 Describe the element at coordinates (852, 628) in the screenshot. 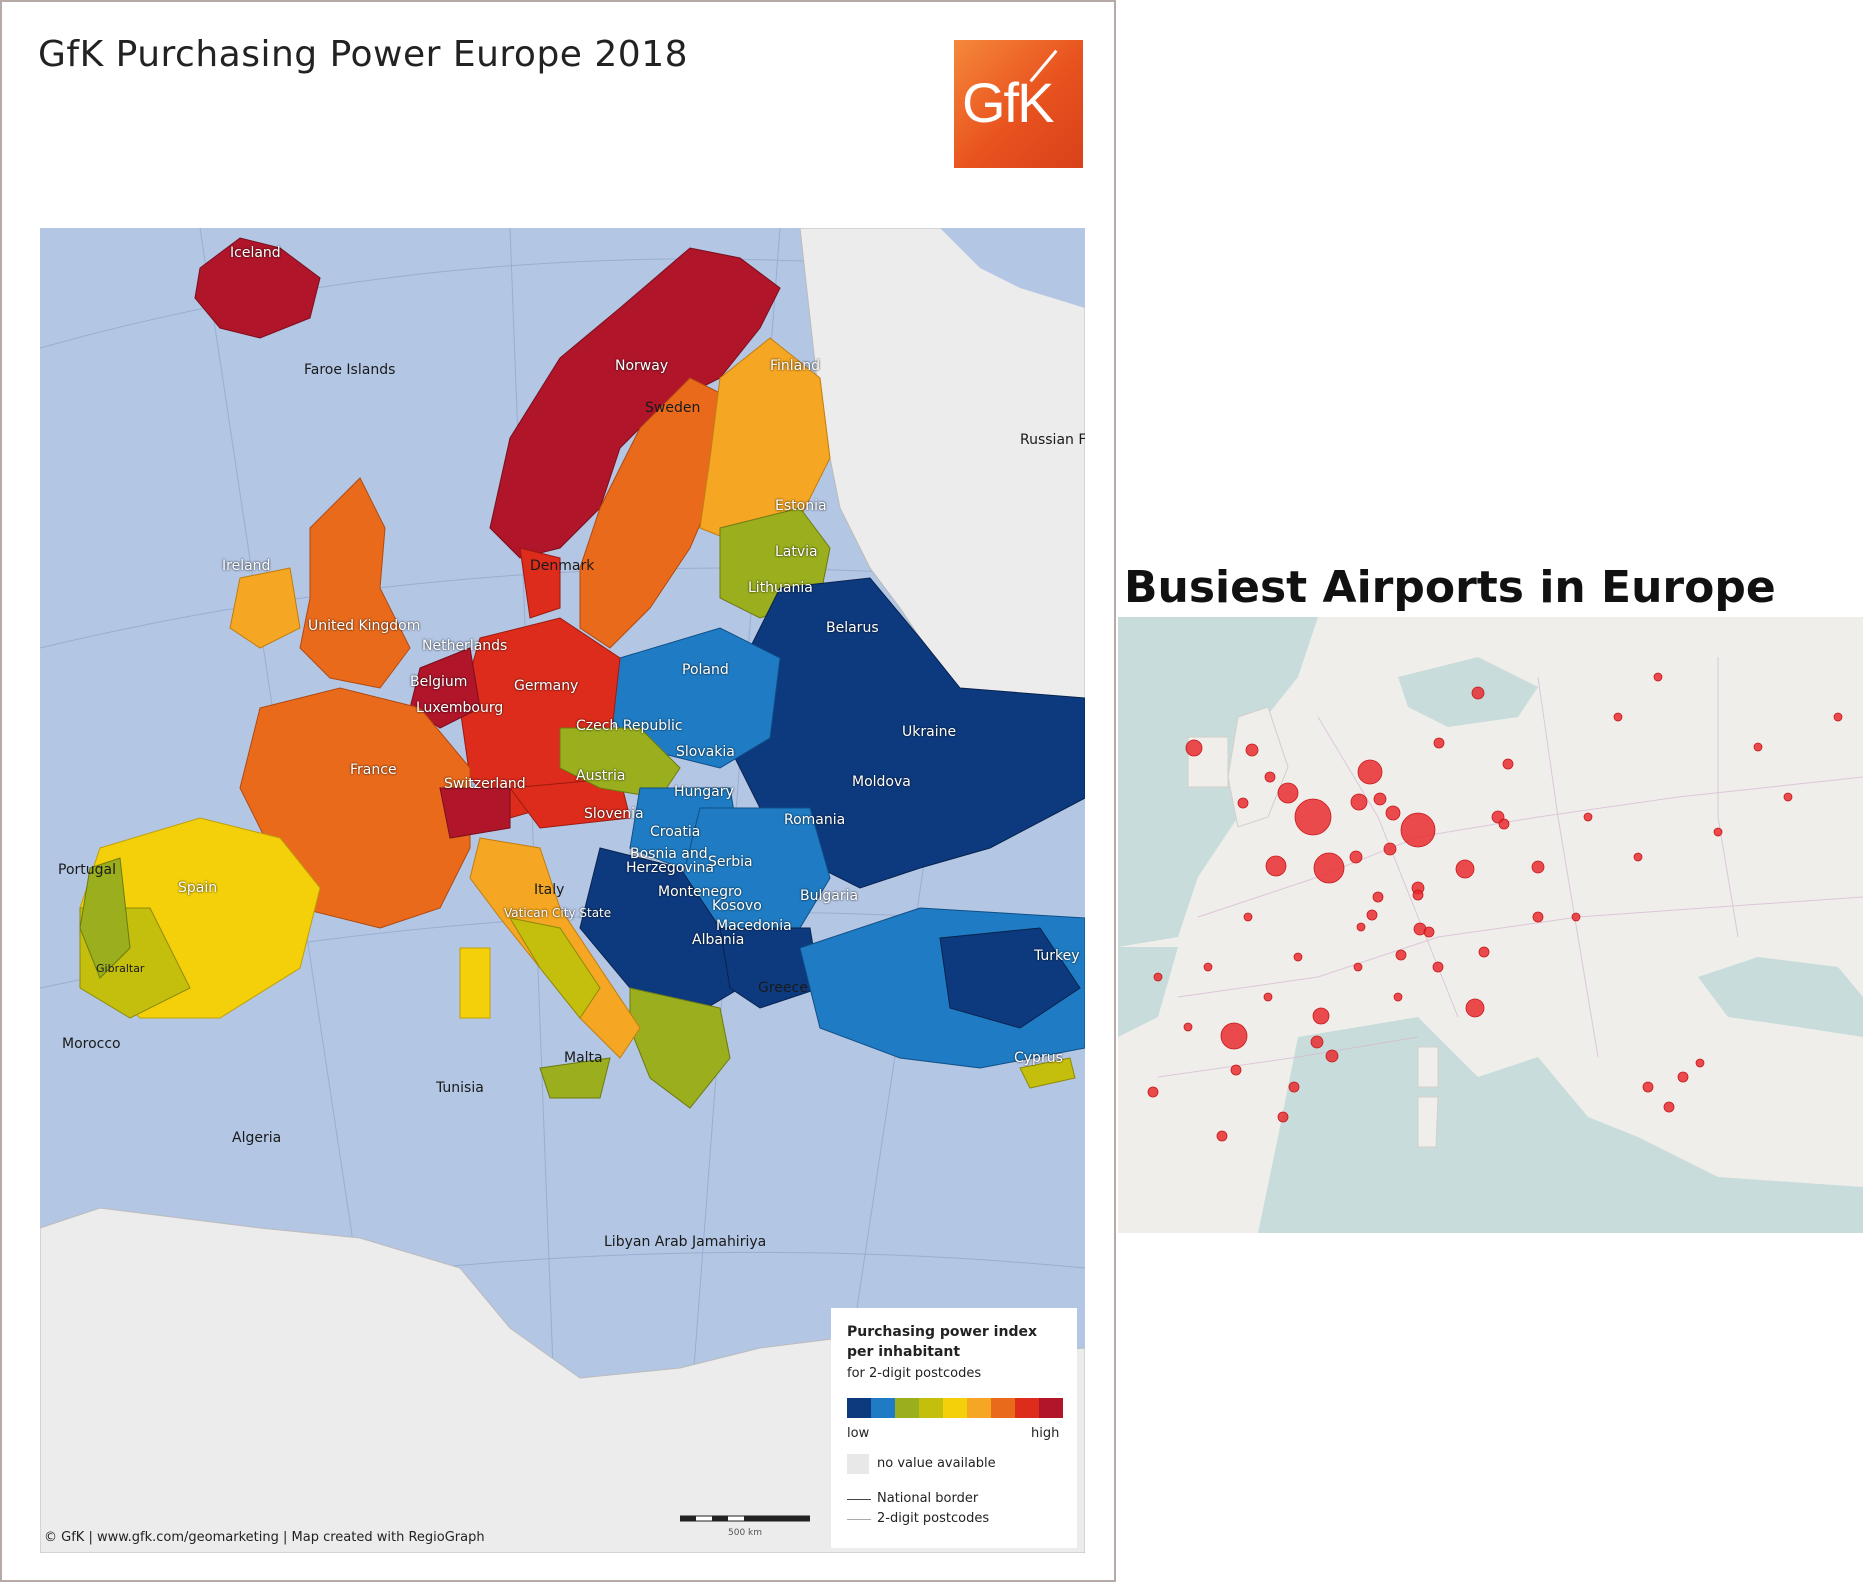

I see `label-belarus: Belarus` at that location.